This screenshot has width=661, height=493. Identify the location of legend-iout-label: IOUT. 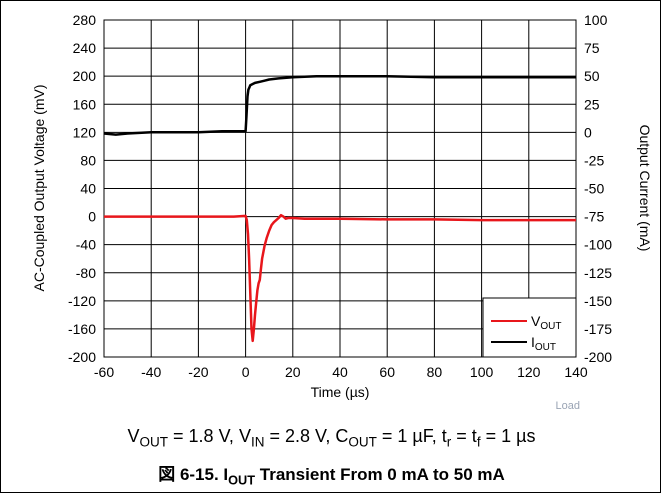
(543, 343).